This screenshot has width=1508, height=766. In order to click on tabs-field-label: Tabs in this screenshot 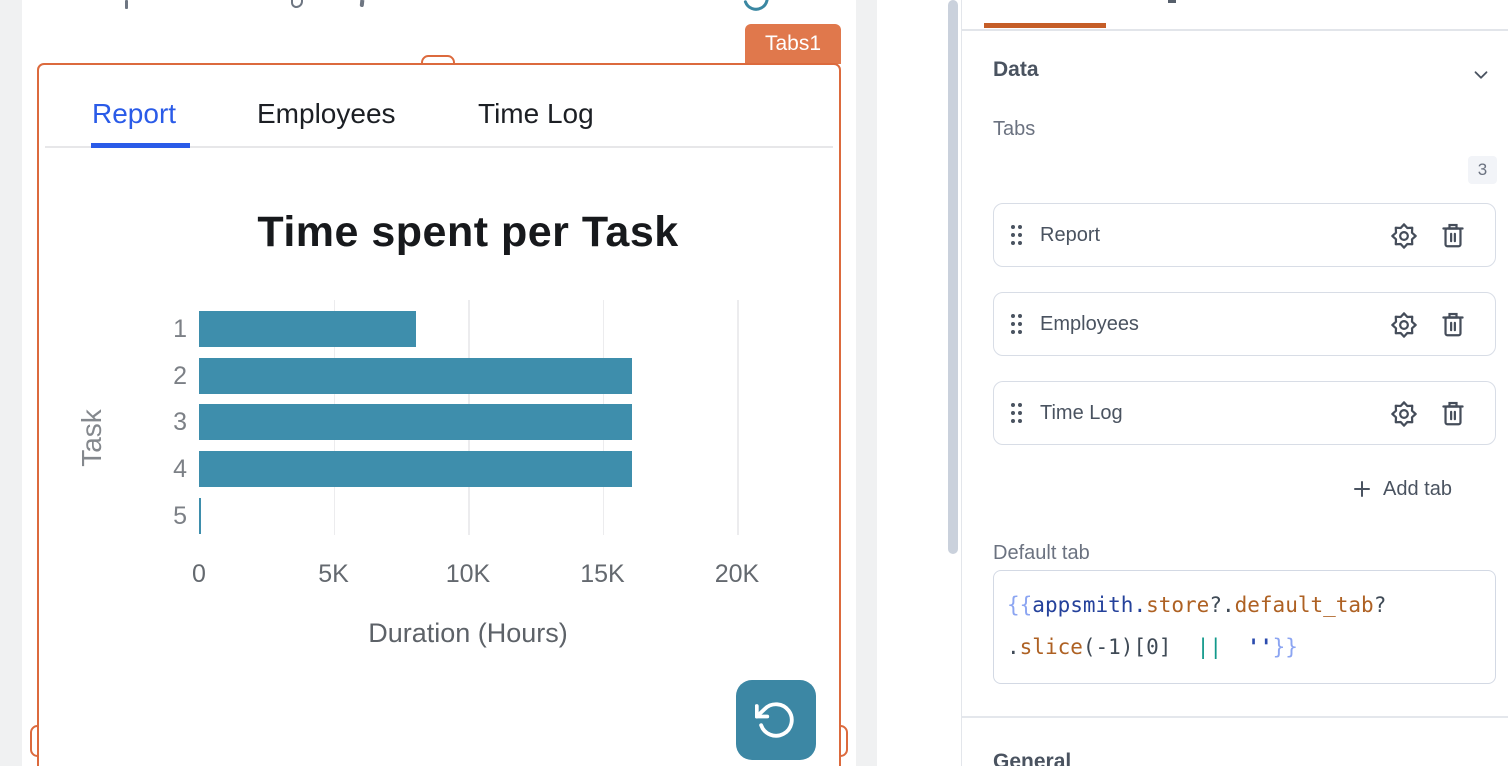, I will do `click(1014, 129)`.